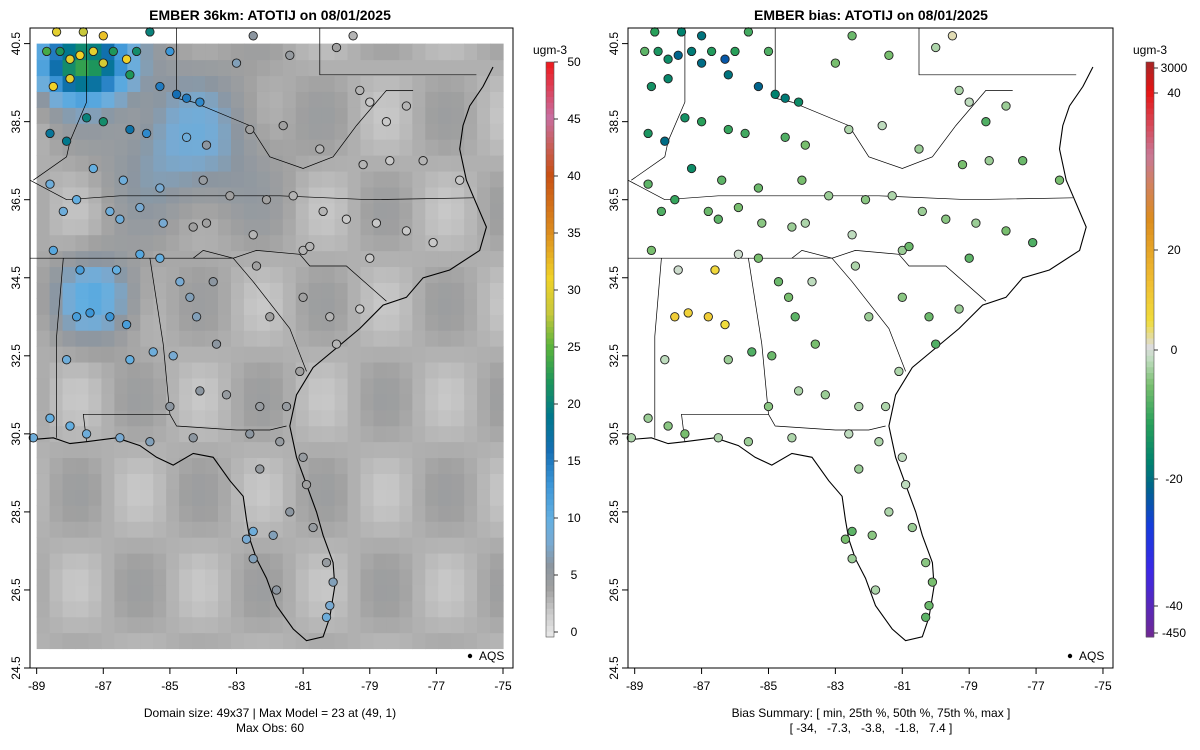 Image resolution: width=1200 pixels, height=750 pixels. Describe the element at coordinates (614, 278) in the screenshot. I see `right-y-tick-label: 34.5` at that location.